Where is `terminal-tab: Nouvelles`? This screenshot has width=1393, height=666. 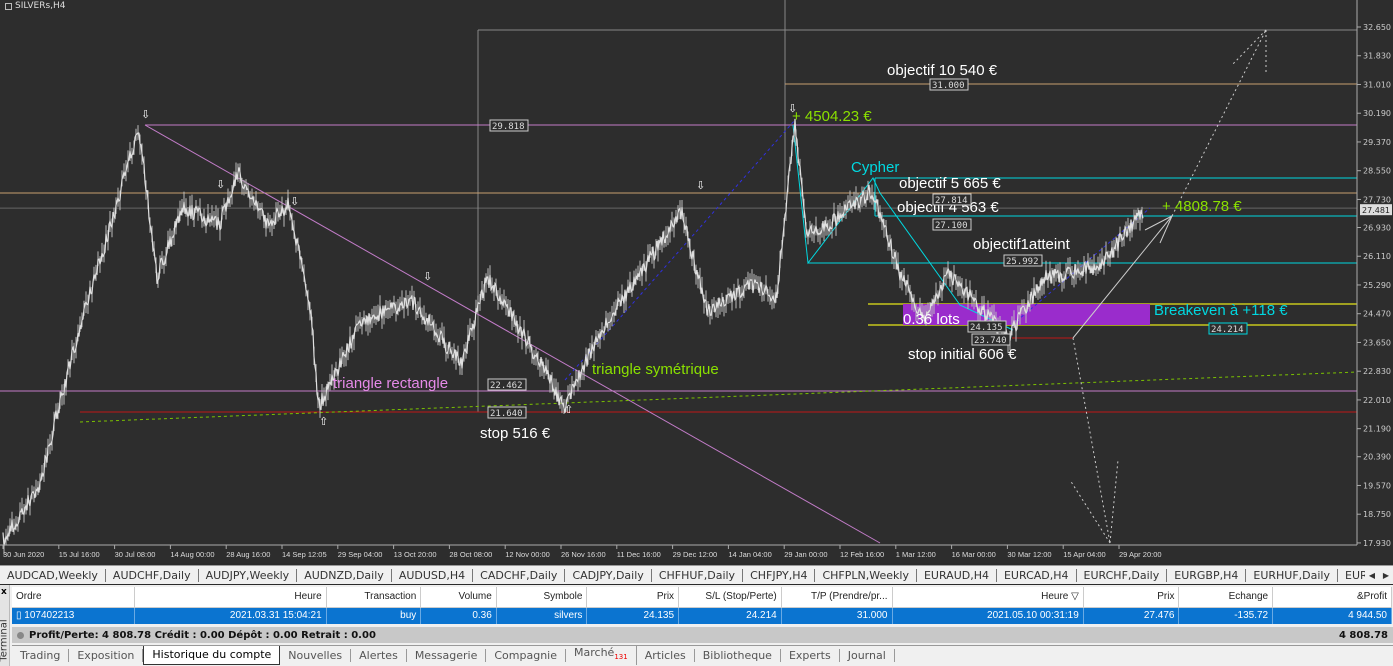 terminal-tab: Nouvelles is located at coordinates (316, 655).